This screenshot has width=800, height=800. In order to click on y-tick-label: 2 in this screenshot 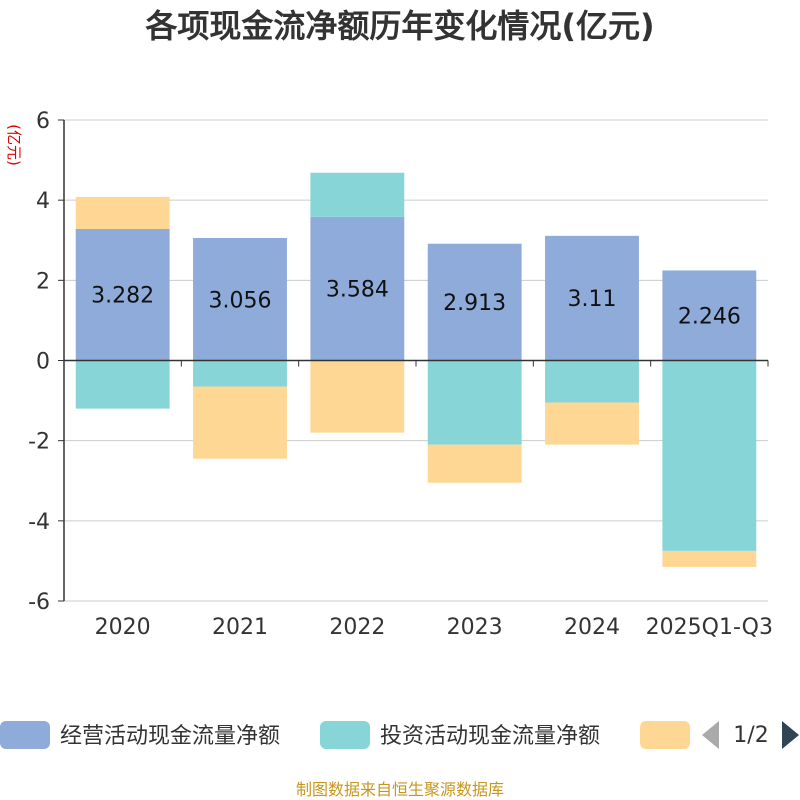, I will do `click(43, 281)`.